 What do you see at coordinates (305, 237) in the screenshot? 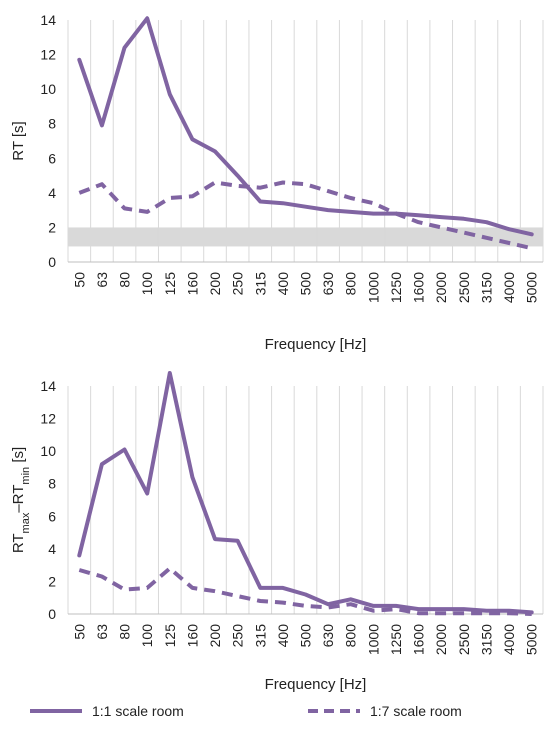
I see `reference-band` at bounding box center [305, 237].